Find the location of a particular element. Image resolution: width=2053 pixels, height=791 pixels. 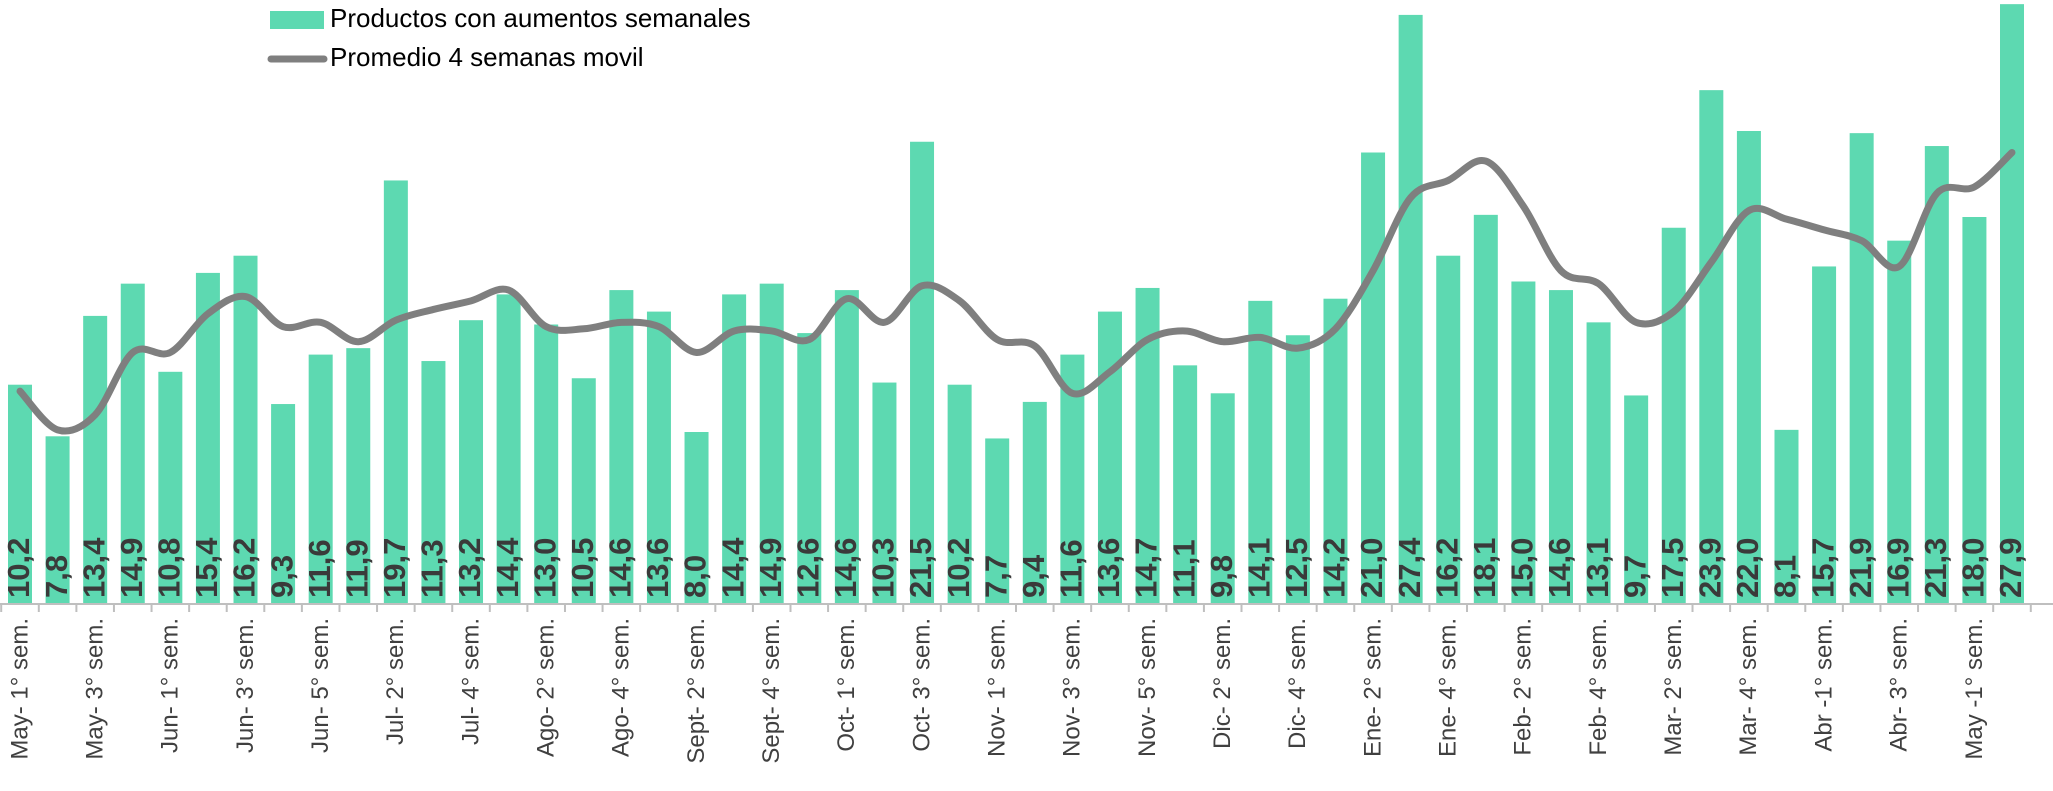

data-label: 15,7 is located at coordinates (1822, 568).